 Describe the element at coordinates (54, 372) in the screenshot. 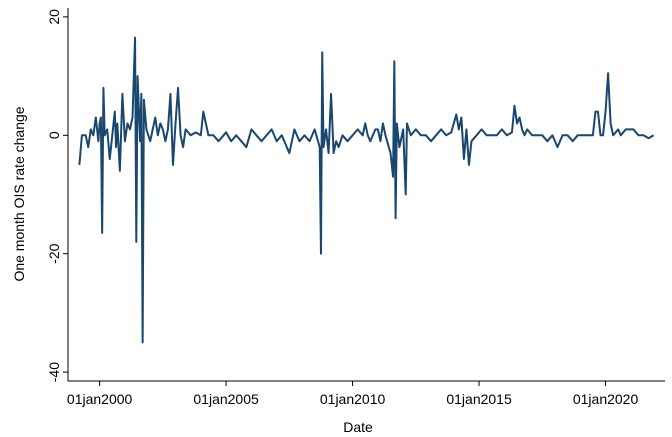

I see `y-tick-label: -40` at that location.